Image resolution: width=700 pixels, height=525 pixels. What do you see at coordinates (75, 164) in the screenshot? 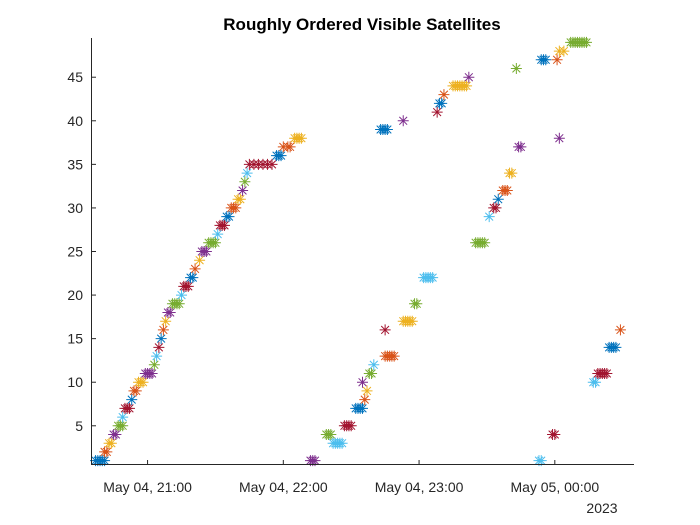
I see `y-tick-label: 35` at bounding box center [75, 164].